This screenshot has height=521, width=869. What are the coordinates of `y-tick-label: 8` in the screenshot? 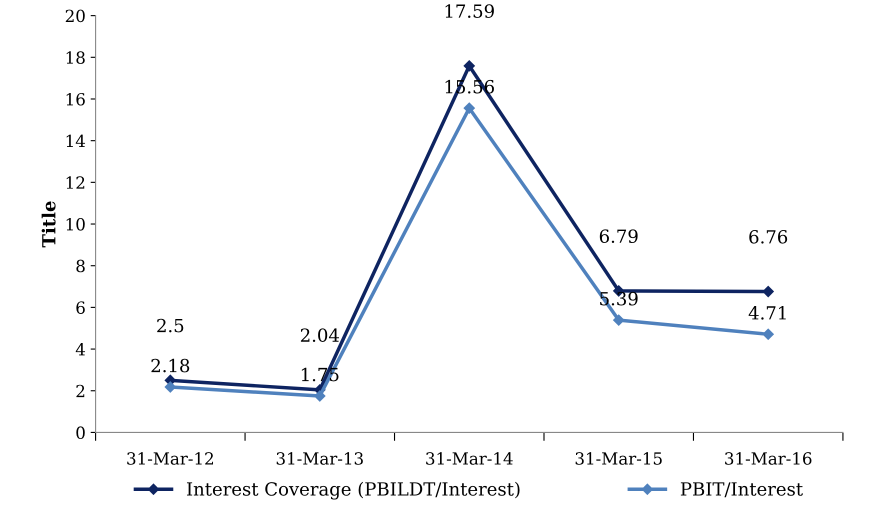 It's located at (80, 266).